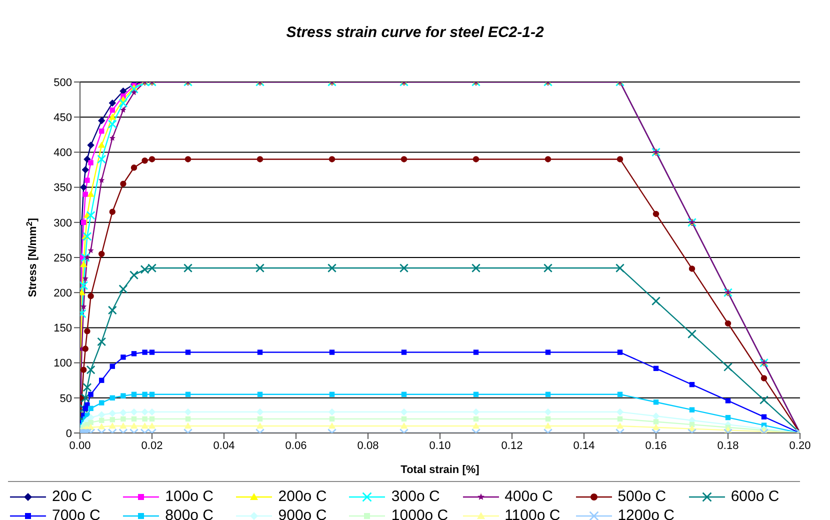 The image size is (830, 520). Describe the element at coordinates (528, 496) in the screenshot. I see `legend-label: 400o C` at that location.